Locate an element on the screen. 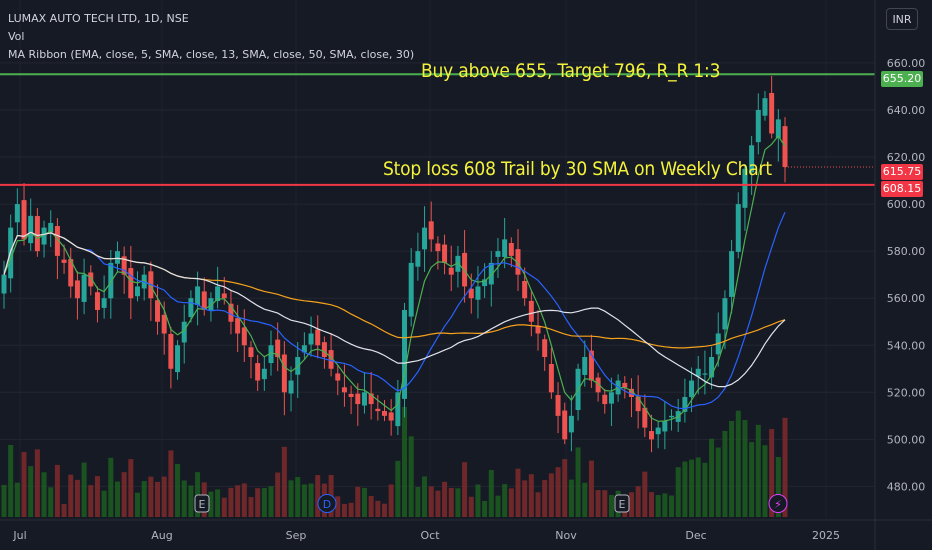 The image size is (932, 550). price-tag-current: 615.75 is located at coordinates (902, 172).